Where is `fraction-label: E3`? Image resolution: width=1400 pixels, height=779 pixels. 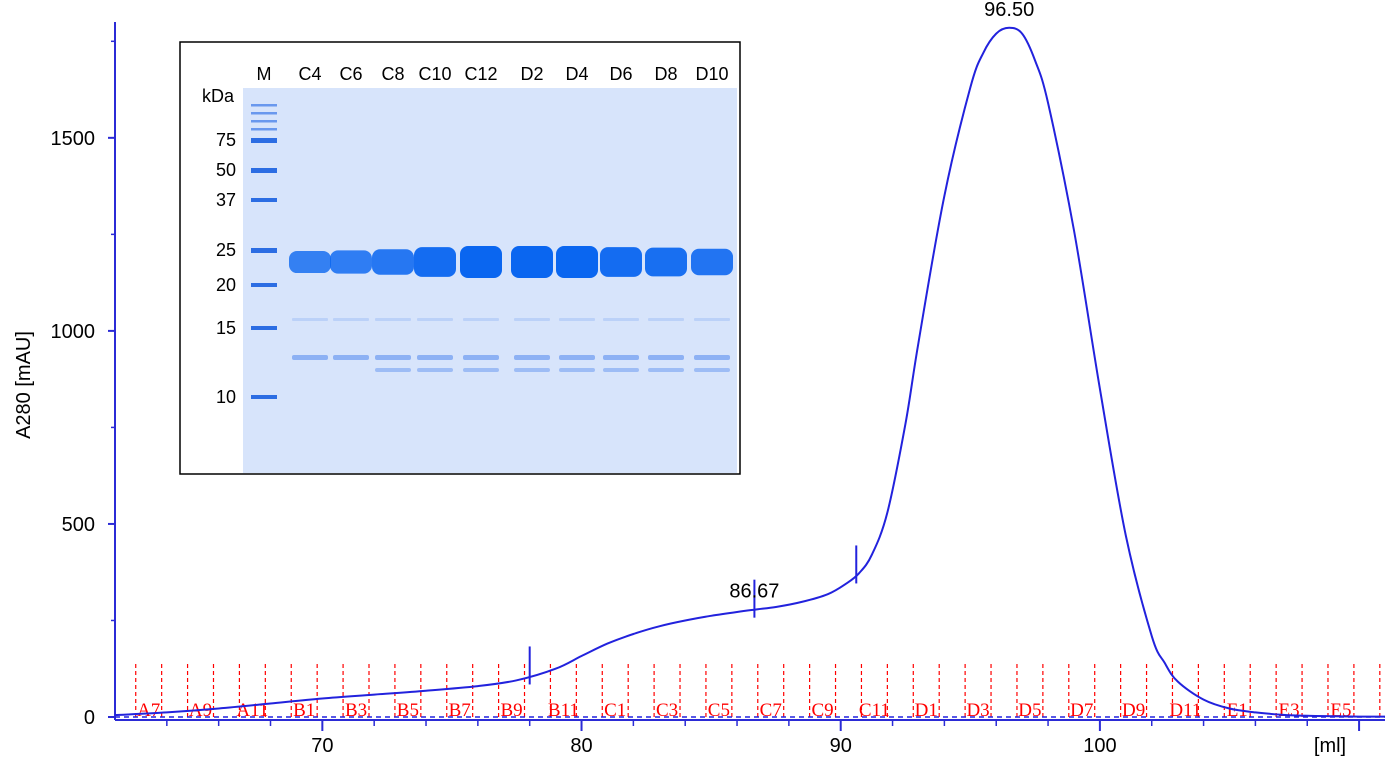 fraction-label: E3 is located at coordinates (1289, 710).